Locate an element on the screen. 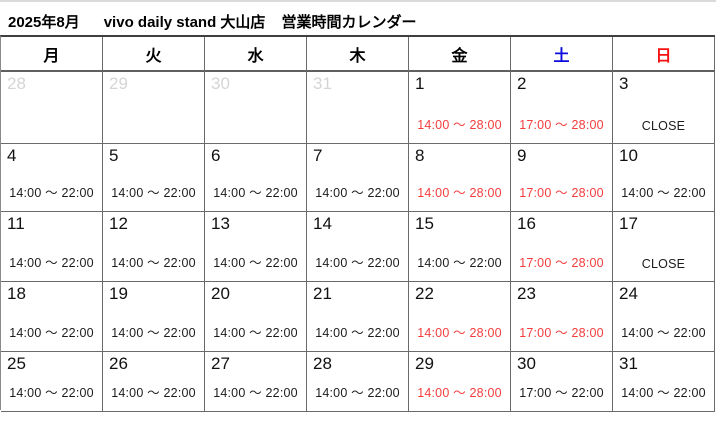 The height and width of the screenshot is (422, 716). calendar-day-cell: 24 14:00 ～ 22:00 is located at coordinates (664, 317).